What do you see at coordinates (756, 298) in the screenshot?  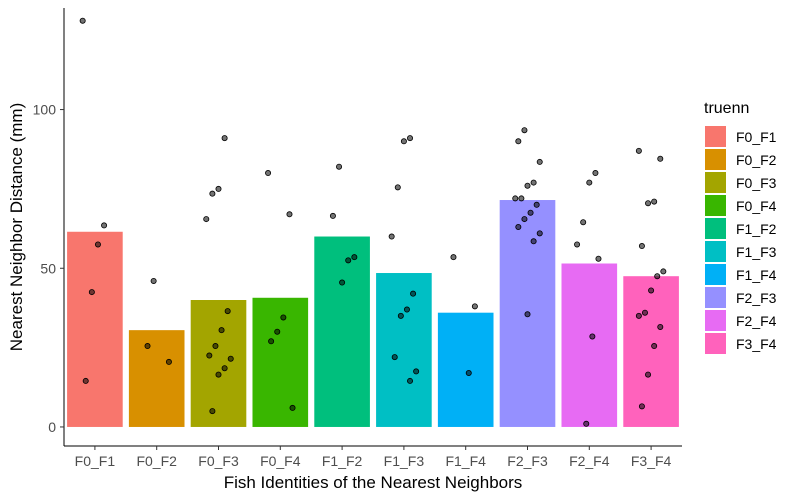 I see `legend-label: F2_F3` at bounding box center [756, 298].